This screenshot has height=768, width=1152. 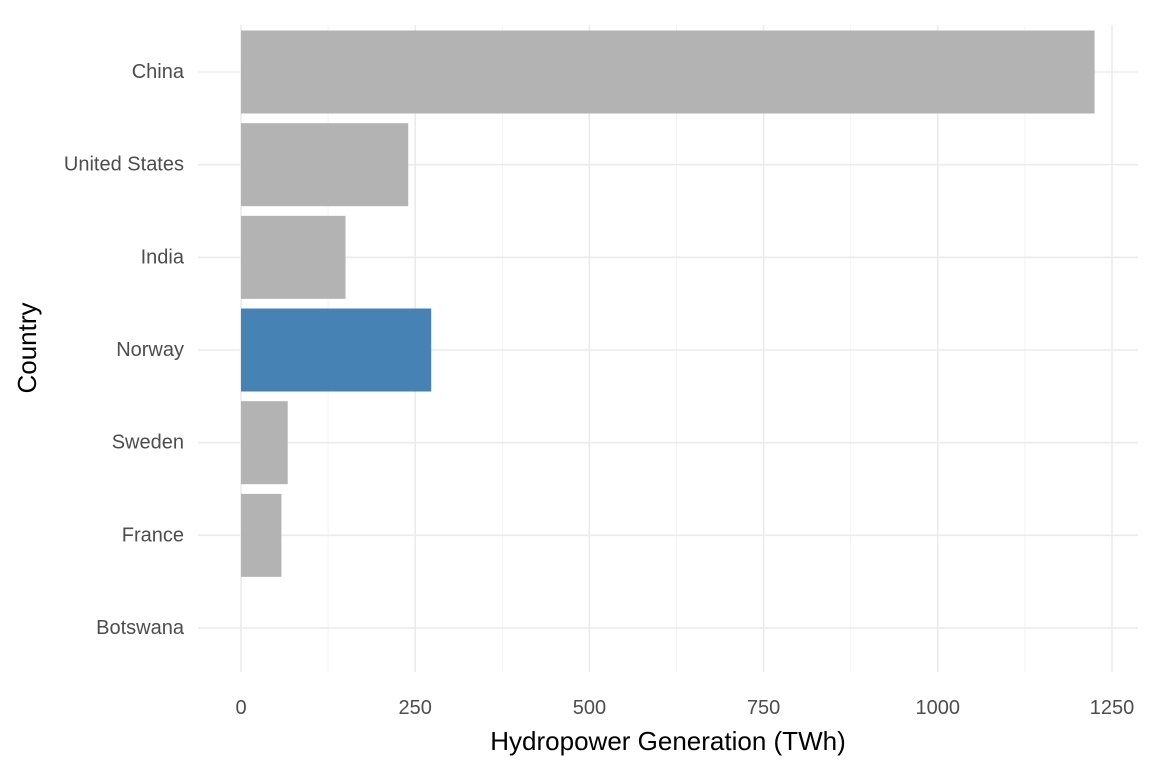 I want to click on bar-china, so click(x=668, y=72).